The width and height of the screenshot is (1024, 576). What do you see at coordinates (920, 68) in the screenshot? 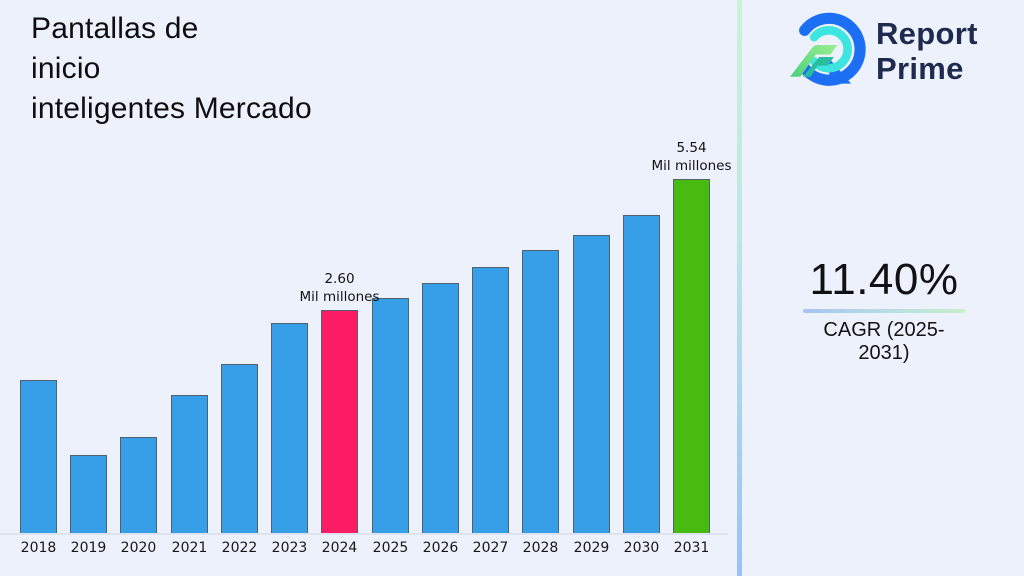
I see `logo-text-prime: Prime` at bounding box center [920, 68].